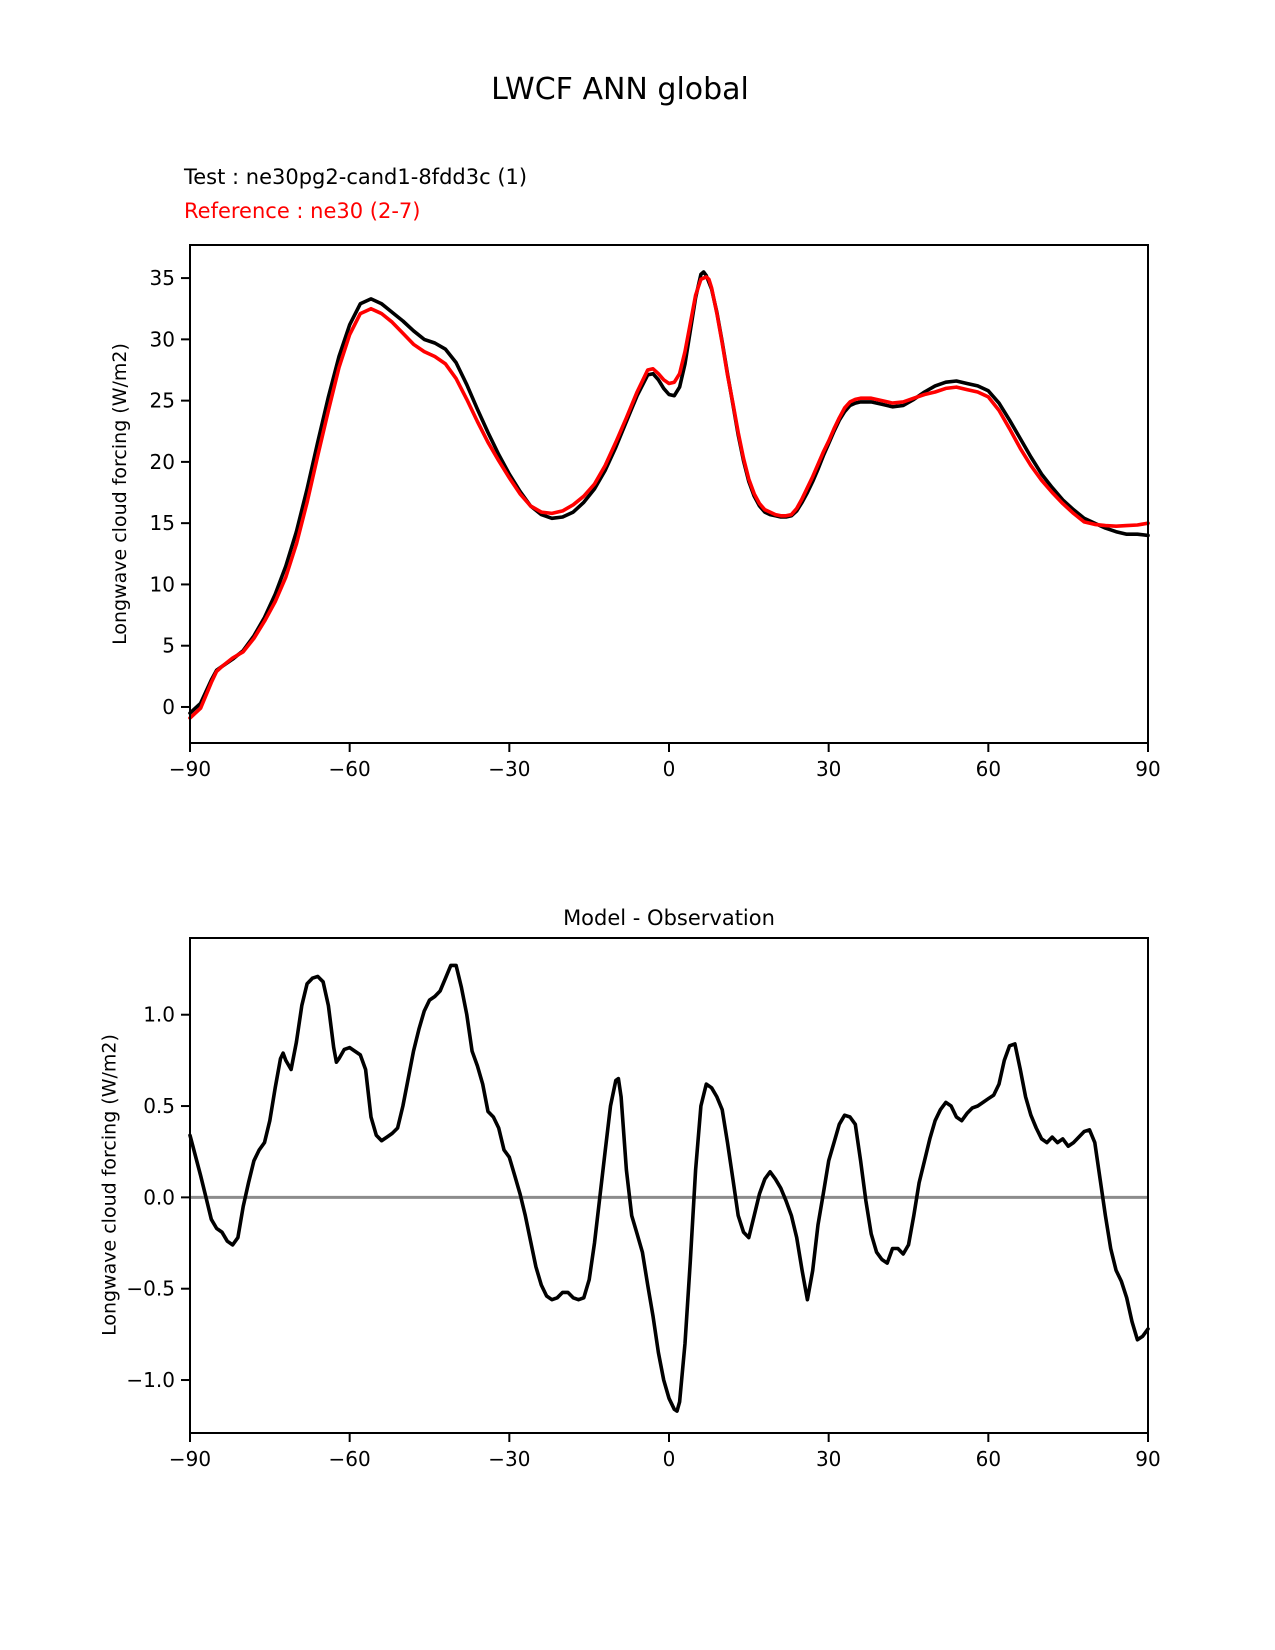 Image resolution: width=1275 pixels, height=1650 pixels. Describe the element at coordinates (162, 523) in the screenshot. I see `y-tick-label: 15` at that location.